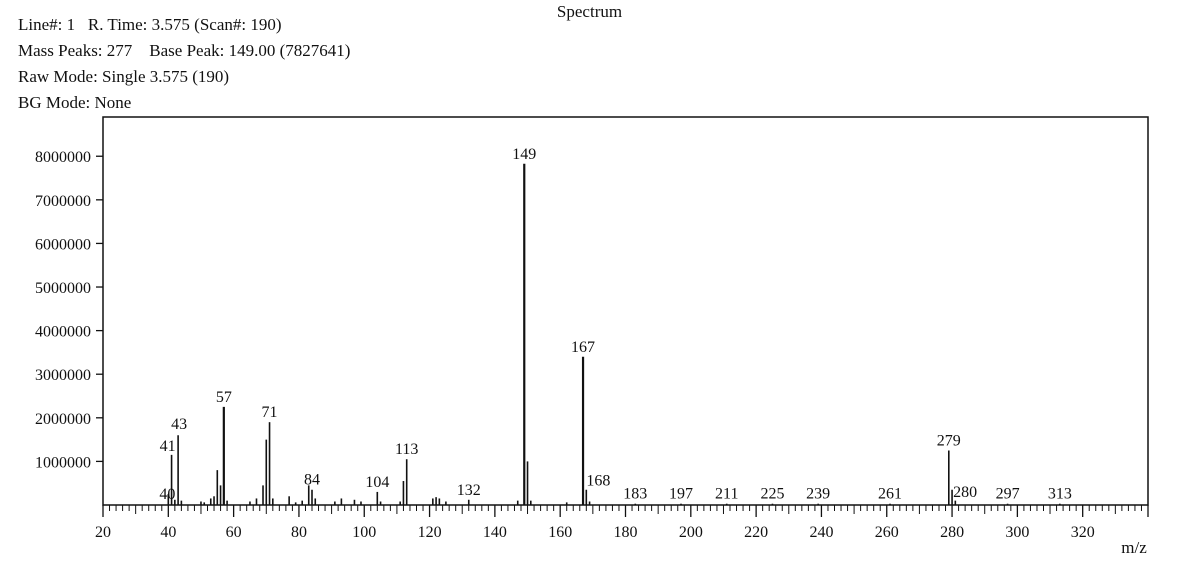 Image resolution: width=1179 pixels, height=561 pixels. What do you see at coordinates (75, 102) in the screenshot?
I see `info-line-bg-mode: BG Mode: None` at bounding box center [75, 102].